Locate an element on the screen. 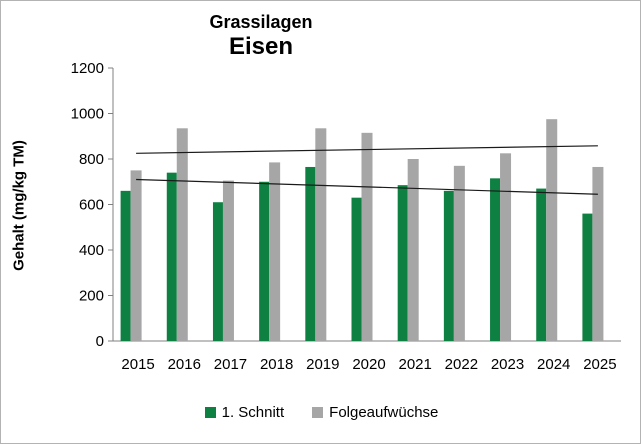 Image resolution: width=641 pixels, height=444 pixels. bar-folgeaufwuechse-2017 is located at coordinates (228, 260).